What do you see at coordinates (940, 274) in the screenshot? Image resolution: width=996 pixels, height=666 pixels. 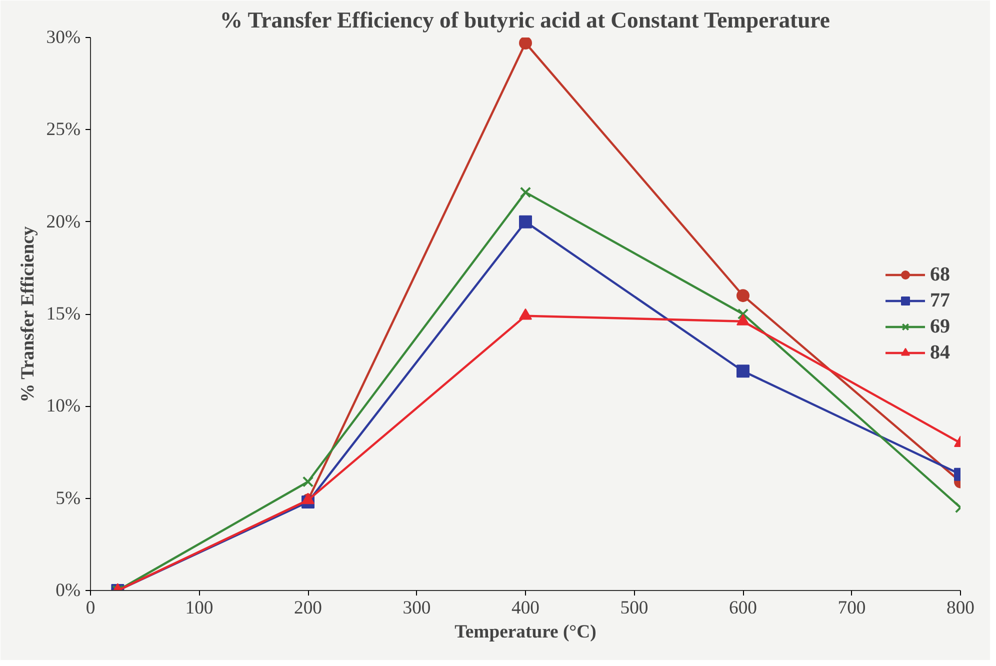 I see `legend-label: 68` at bounding box center [940, 274].